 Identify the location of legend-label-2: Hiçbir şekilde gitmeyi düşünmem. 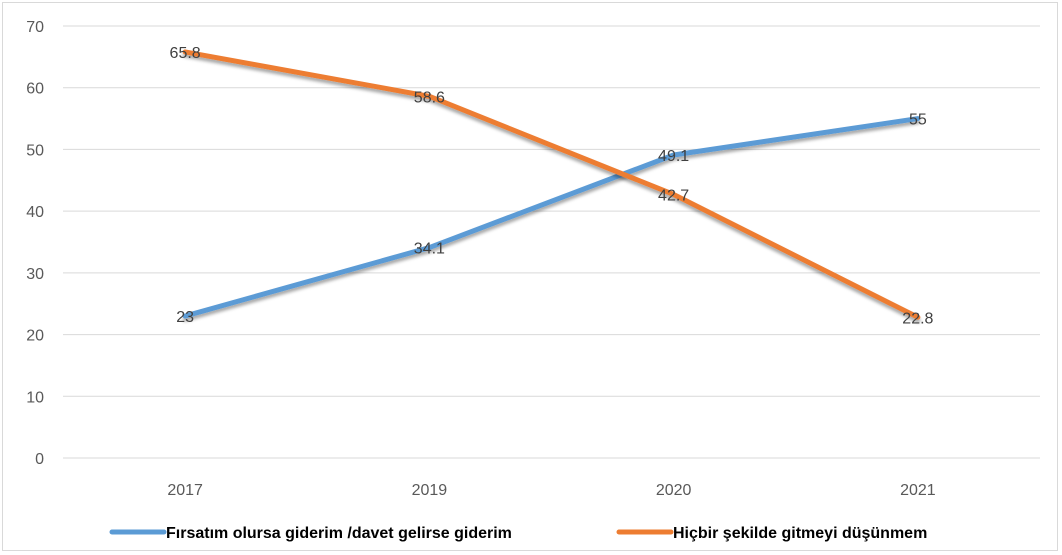
(800, 533).